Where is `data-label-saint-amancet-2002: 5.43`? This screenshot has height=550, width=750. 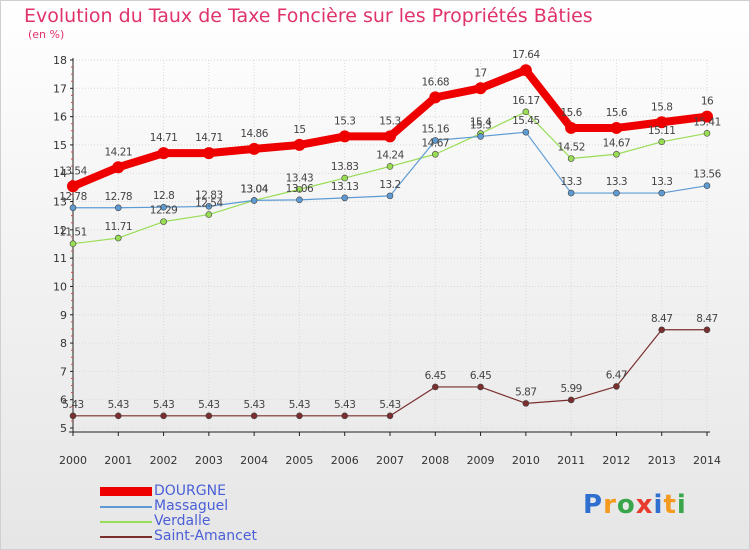 data-label-saint-amancet-2002: 5.43 is located at coordinates (163, 405).